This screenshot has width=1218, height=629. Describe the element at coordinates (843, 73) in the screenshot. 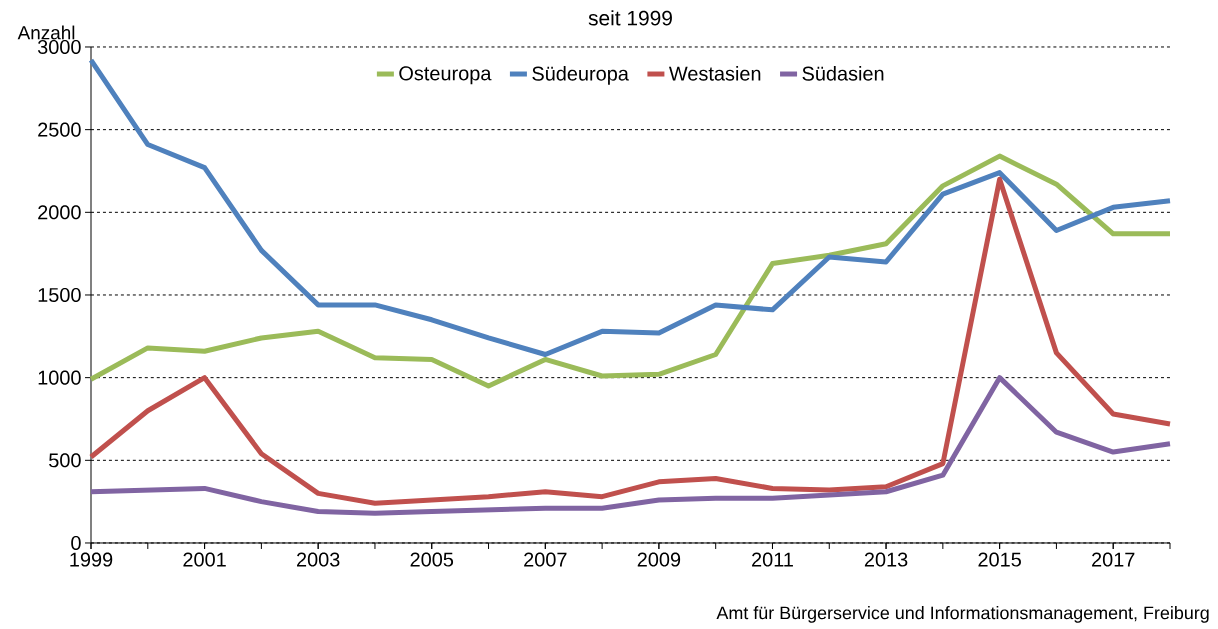

I see `legend-label: Südasien` at that location.